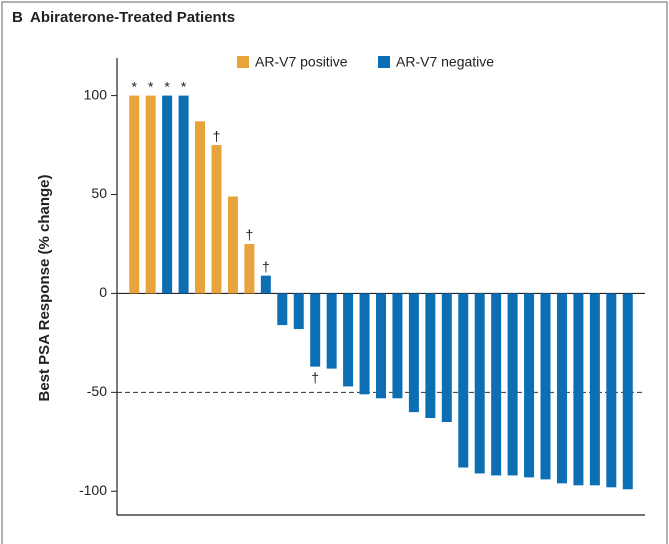 This screenshot has width=669, height=544. What do you see at coordinates (103, 292) in the screenshot?
I see `y-tick-label: 0` at bounding box center [103, 292].